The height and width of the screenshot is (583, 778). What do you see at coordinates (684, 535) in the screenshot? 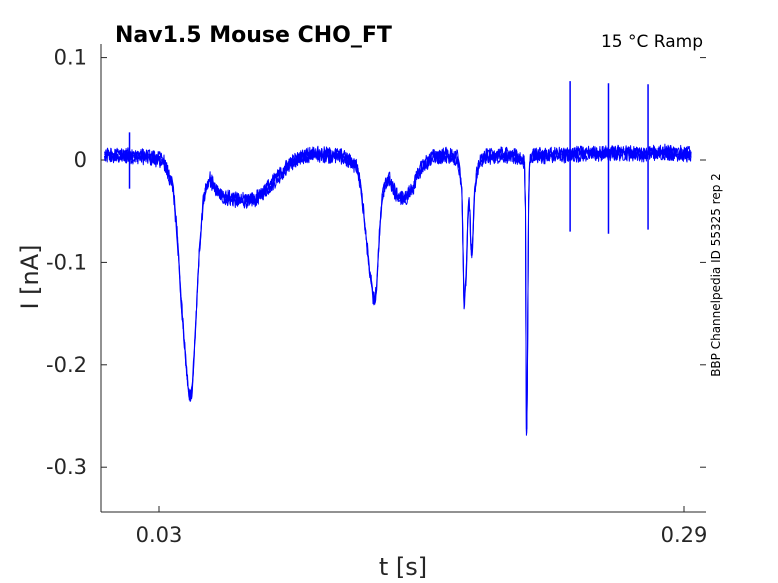
I see `x-tick-label: 0.29` at bounding box center [684, 535].